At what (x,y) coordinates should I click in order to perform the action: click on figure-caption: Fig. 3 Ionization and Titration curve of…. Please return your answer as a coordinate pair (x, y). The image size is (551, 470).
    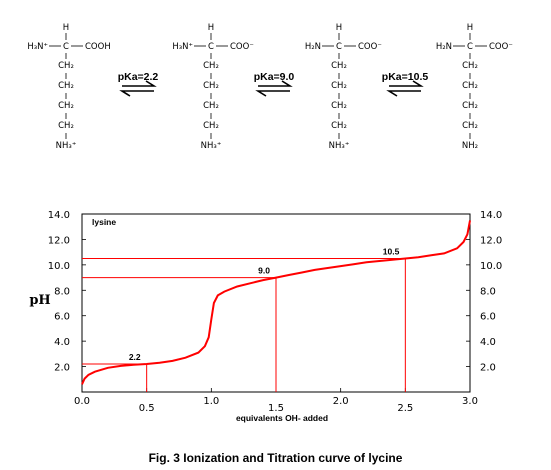
    Looking at the image, I should click on (275, 458).